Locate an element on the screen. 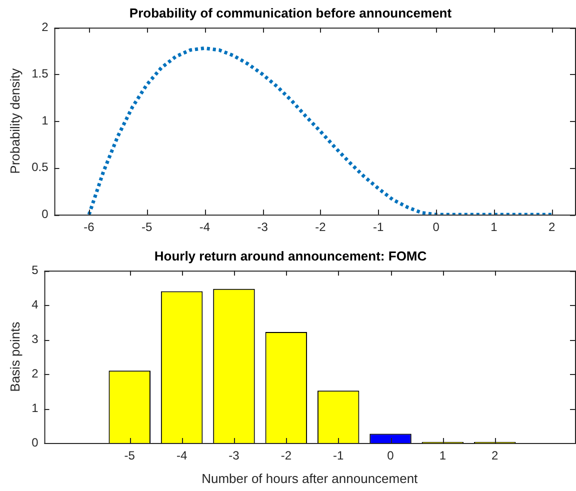 The width and height of the screenshot is (576, 491). y-tick-label: 0.5 is located at coordinates (40, 167).